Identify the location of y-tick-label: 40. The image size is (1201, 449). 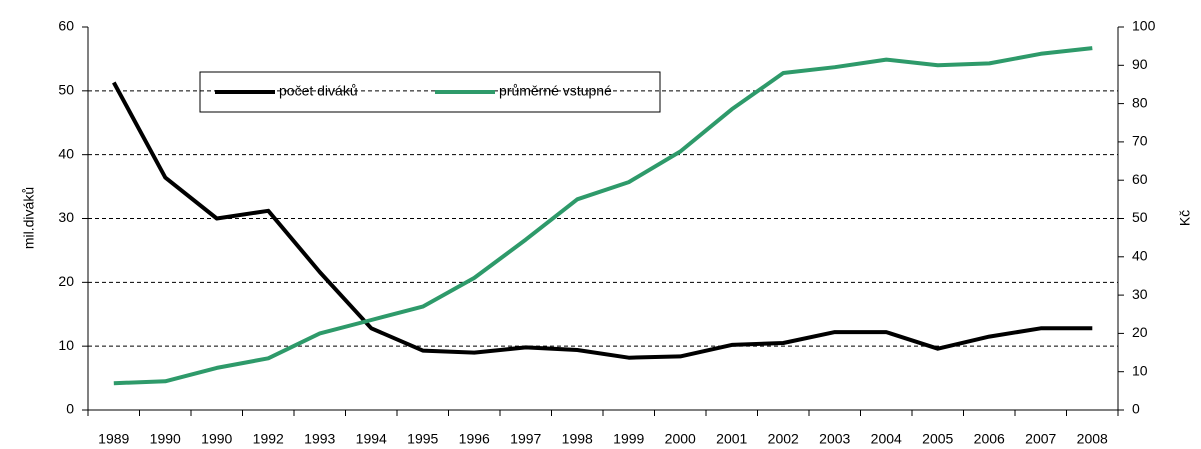
(66, 153).